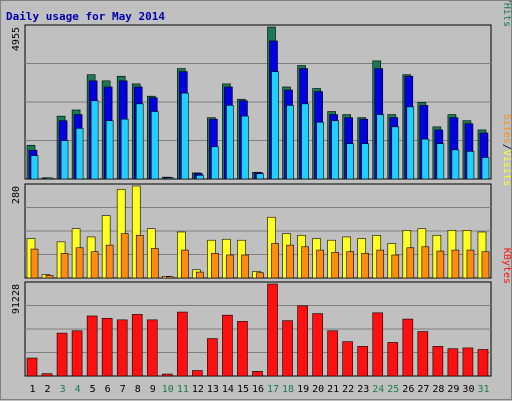  Describe the element at coordinates (183, 389) in the screenshot. I see `x-tick-label: 11` at that location.